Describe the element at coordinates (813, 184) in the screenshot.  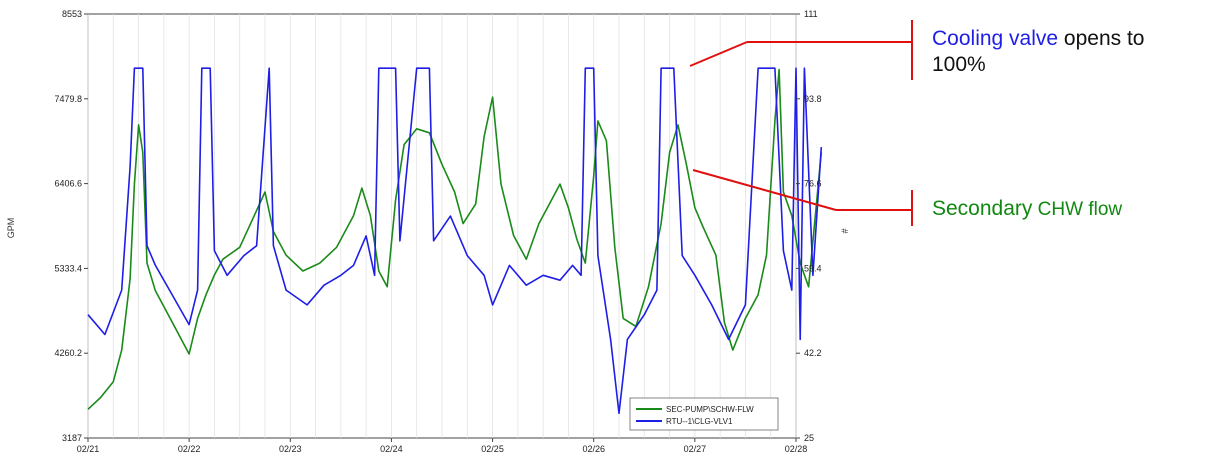
I see `y-right-tick-label: 76.6` at that location.